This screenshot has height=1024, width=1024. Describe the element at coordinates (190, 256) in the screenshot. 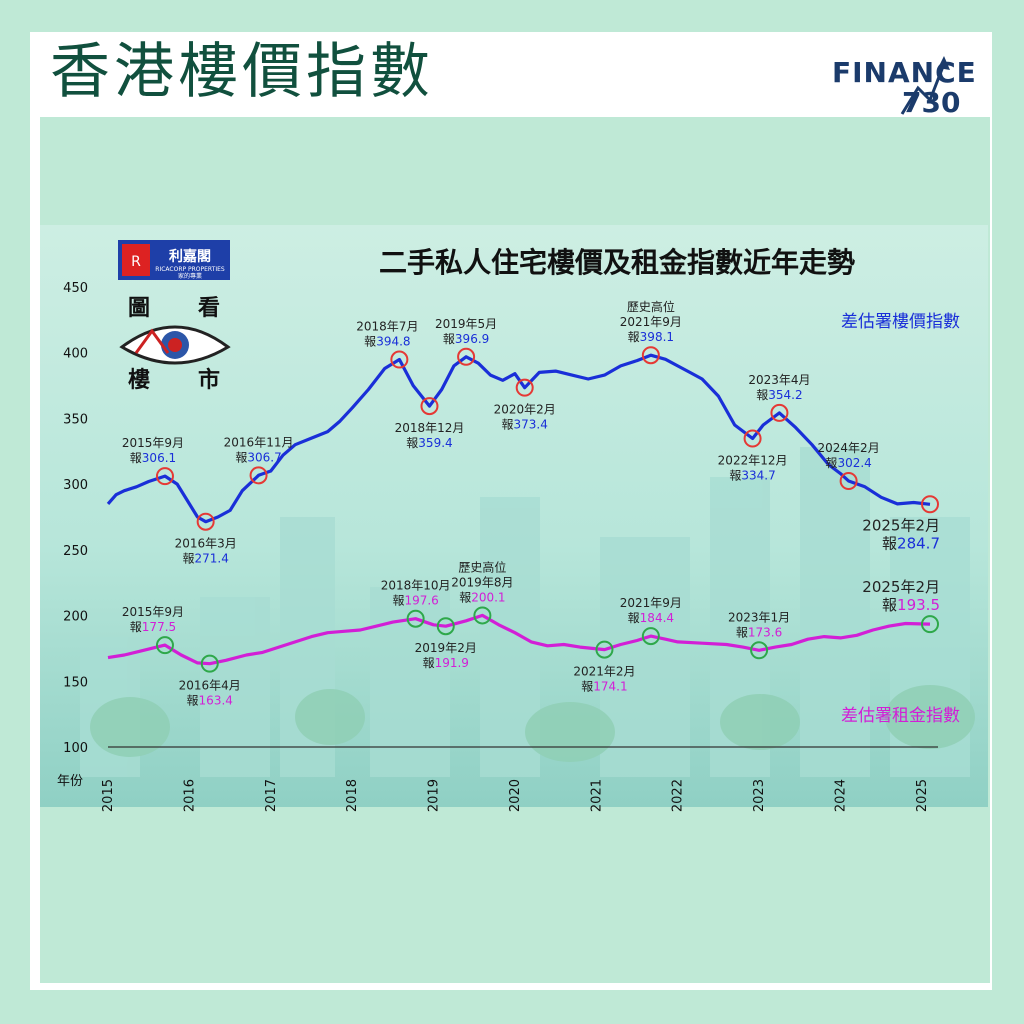

I see `logo-company: 利嘉閣` at that location.